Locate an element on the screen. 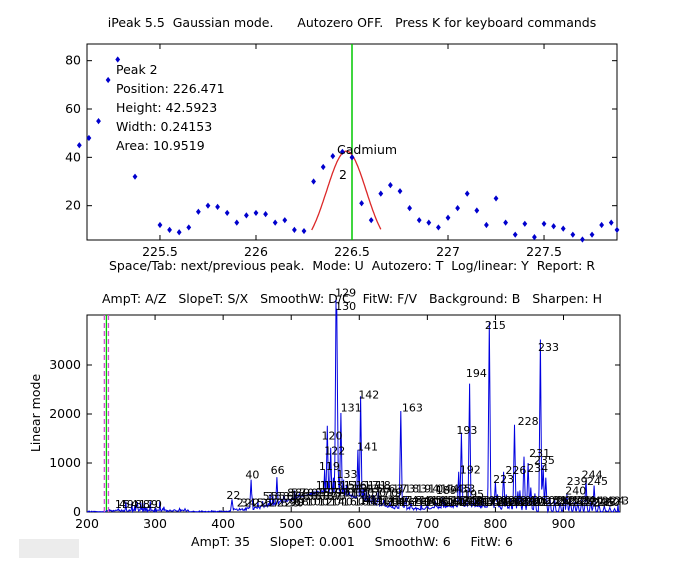 Image resolution: width=684 pixels, height=581 pixels. peak-label-235: 235 is located at coordinates (544, 460).